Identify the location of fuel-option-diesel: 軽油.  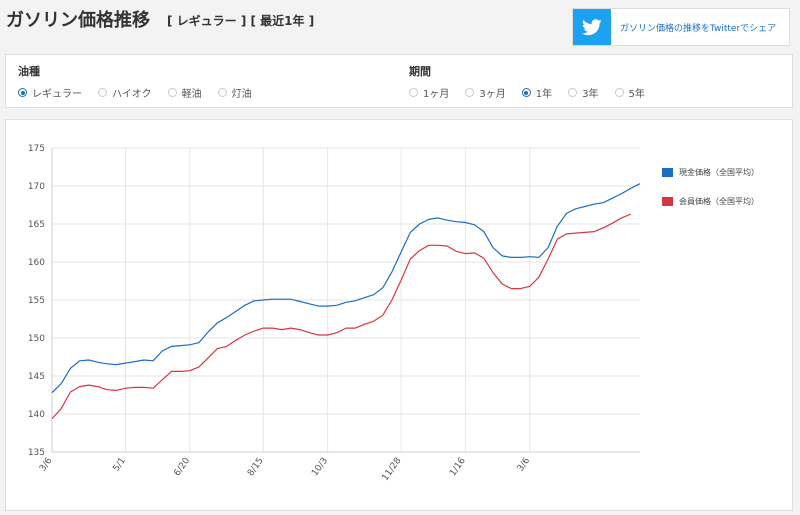
(184, 92).